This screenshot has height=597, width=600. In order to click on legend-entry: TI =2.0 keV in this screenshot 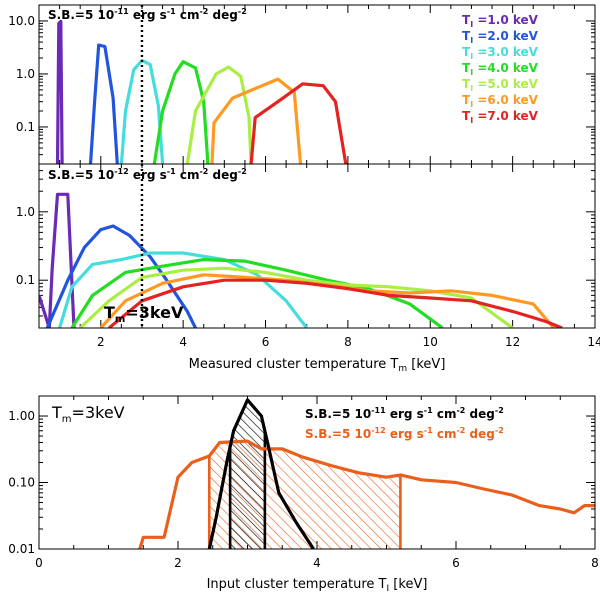, I will do `click(500, 37)`.